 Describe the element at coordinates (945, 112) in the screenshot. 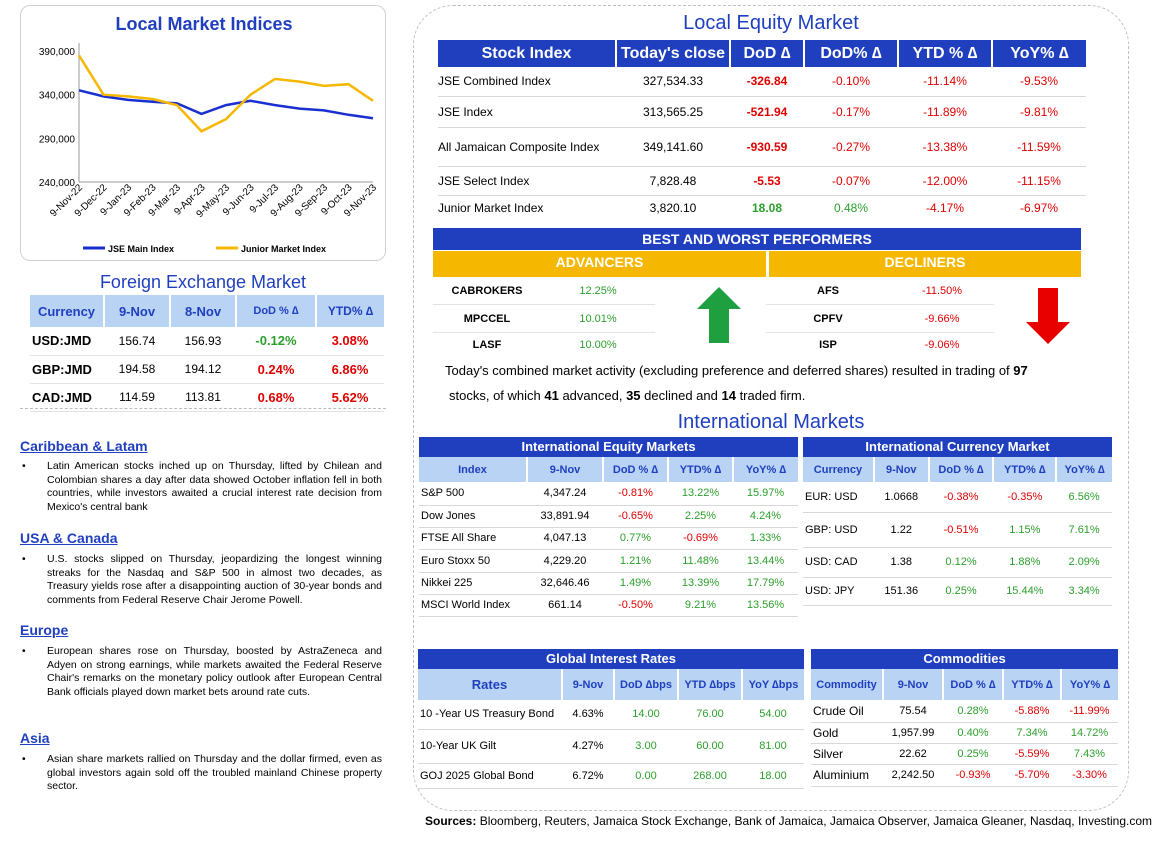

I see `eq-ytd: -11.89%` at that location.